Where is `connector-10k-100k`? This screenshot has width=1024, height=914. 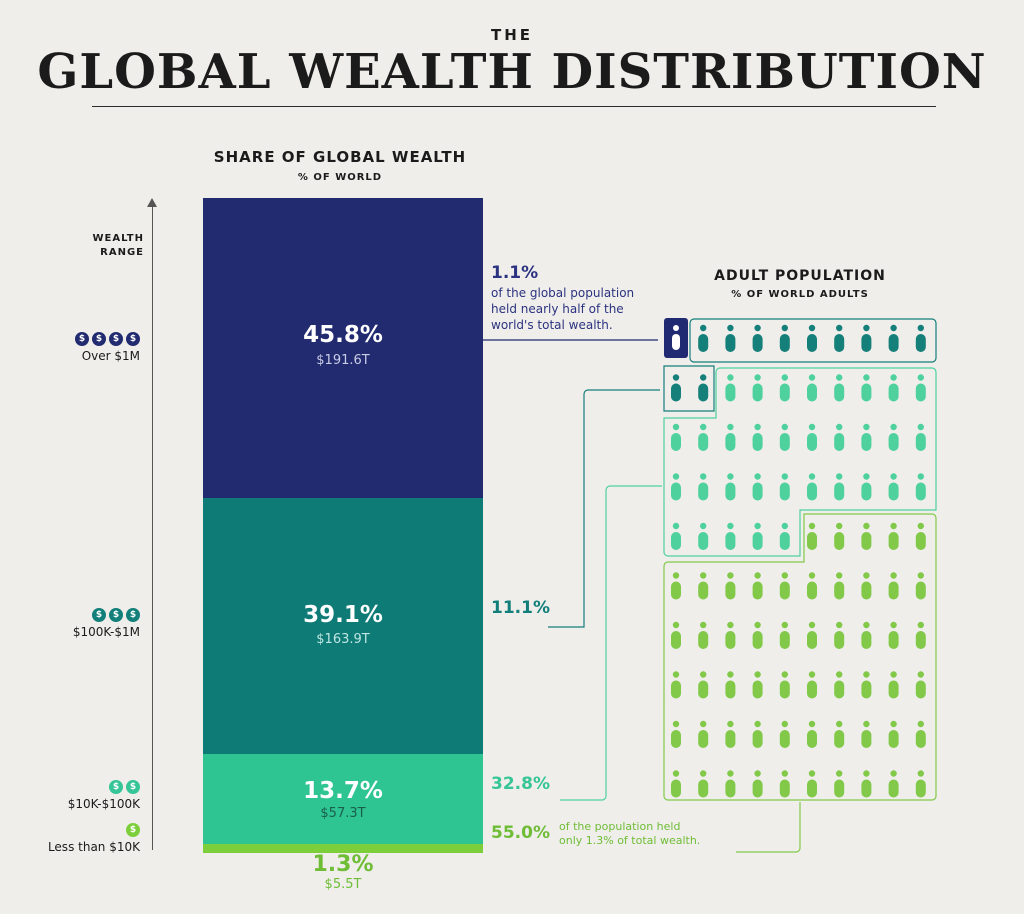 connector-10k-100k is located at coordinates (611, 643).